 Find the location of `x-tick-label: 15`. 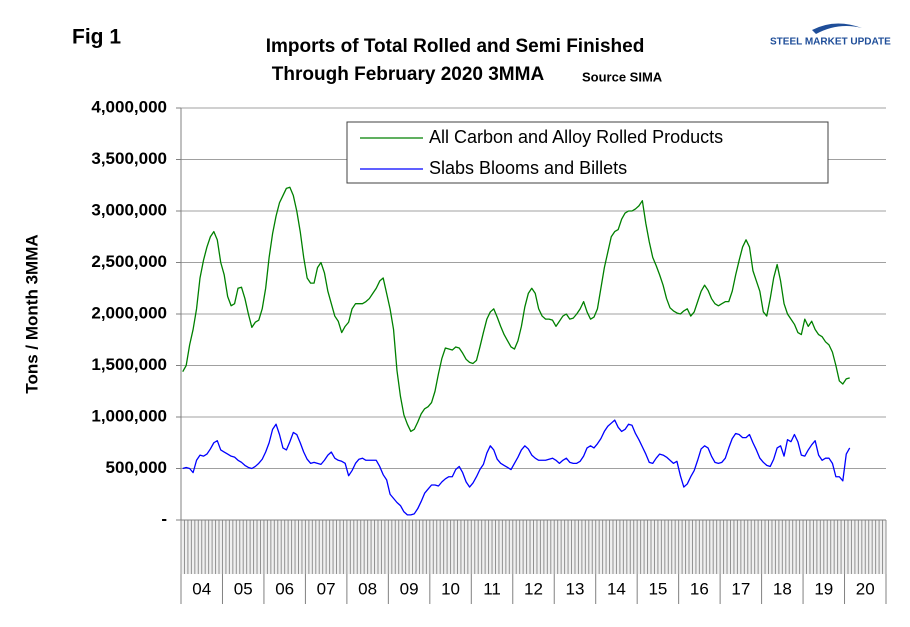

x-tick-label: 15 is located at coordinates (657, 588).